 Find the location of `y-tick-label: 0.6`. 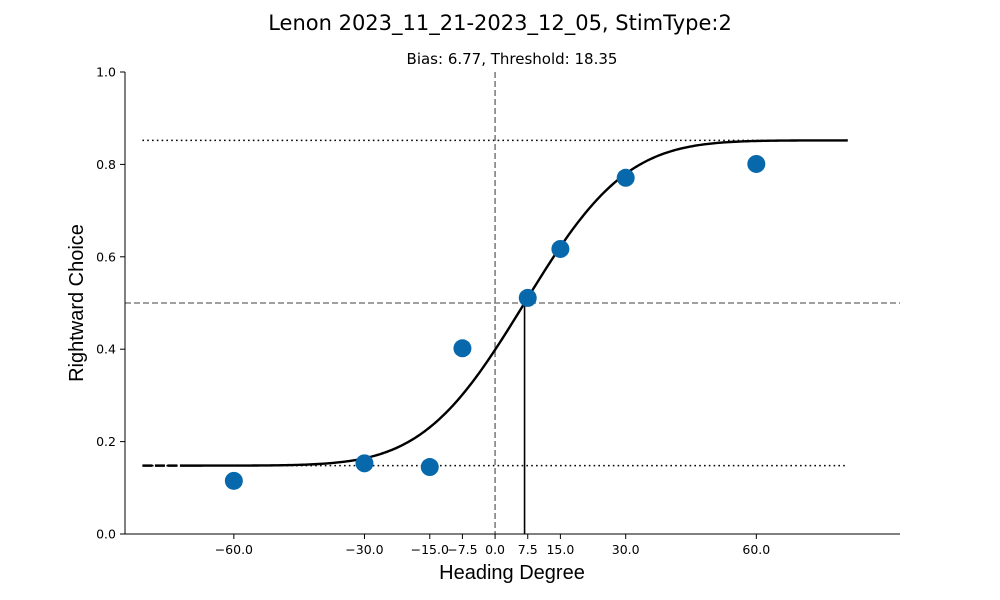

y-tick-label: 0.6 is located at coordinates (106, 256).